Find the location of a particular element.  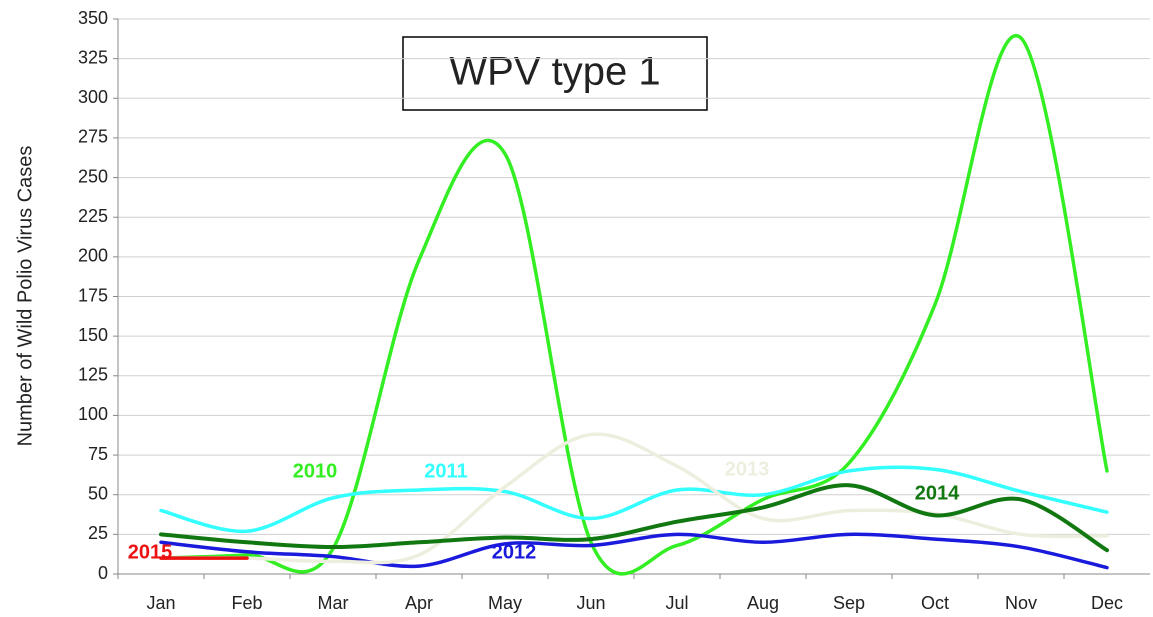

y-tick-label: 275 is located at coordinates (93, 137).